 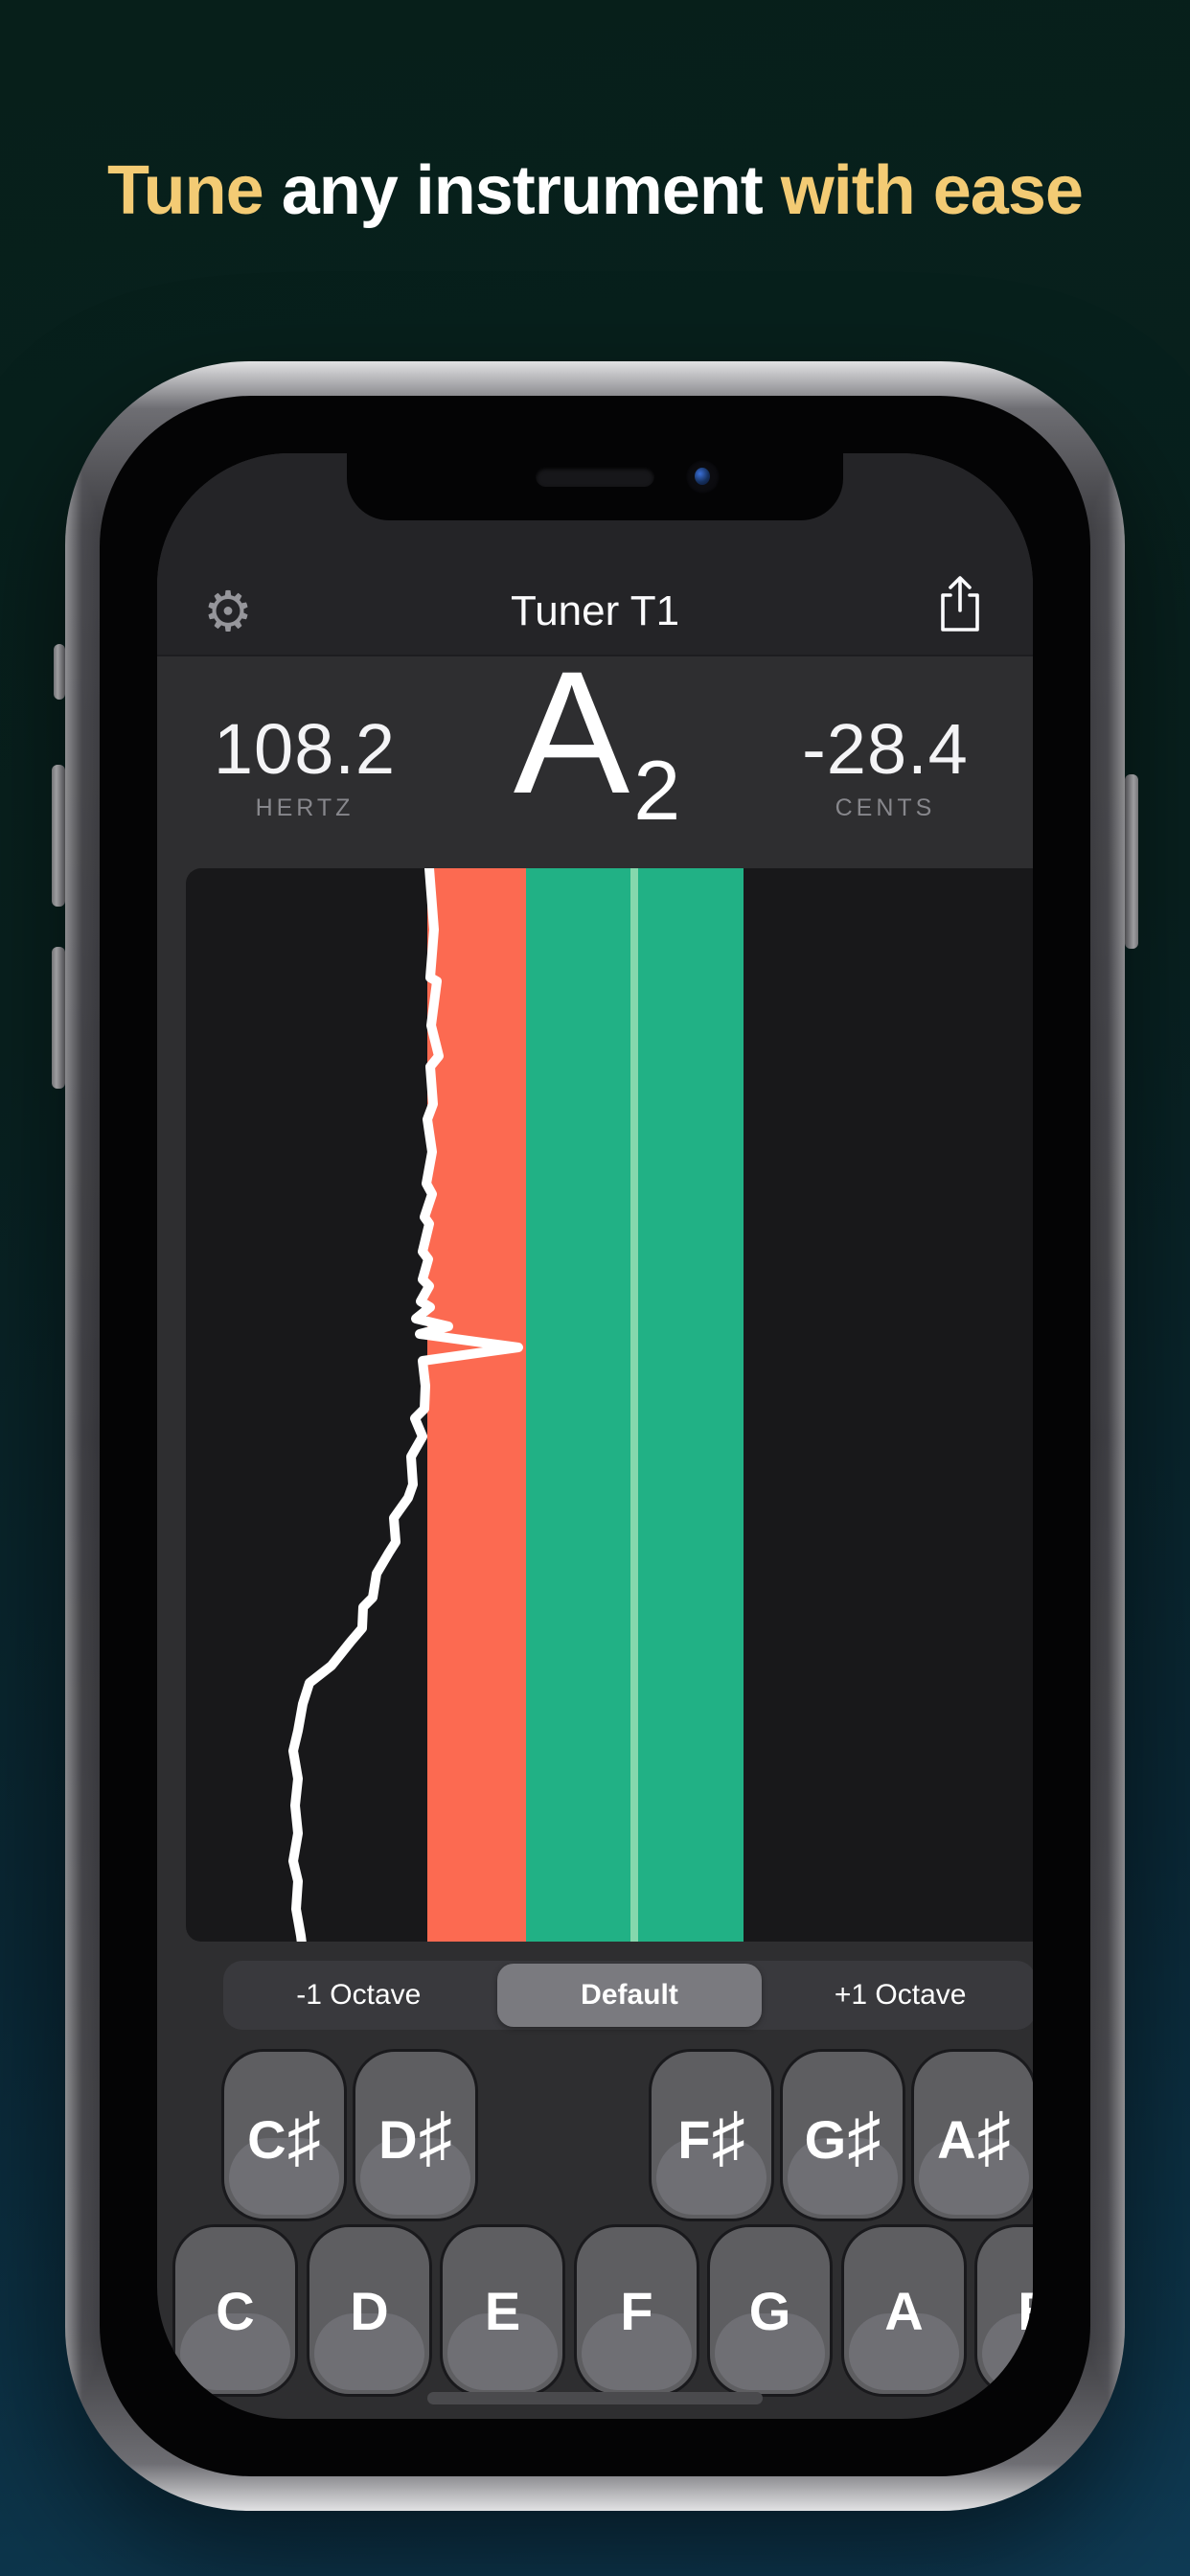 I want to click on mute-switch, so click(x=60, y=672).